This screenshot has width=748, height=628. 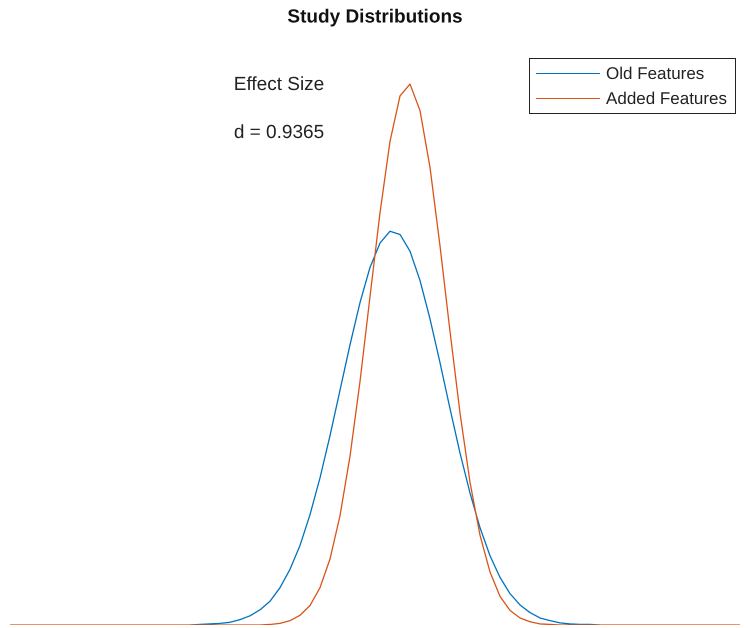 What do you see at coordinates (279, 85) in the screenshot?
I see `annotation: Effect Size` at bounding box center [279, 85].